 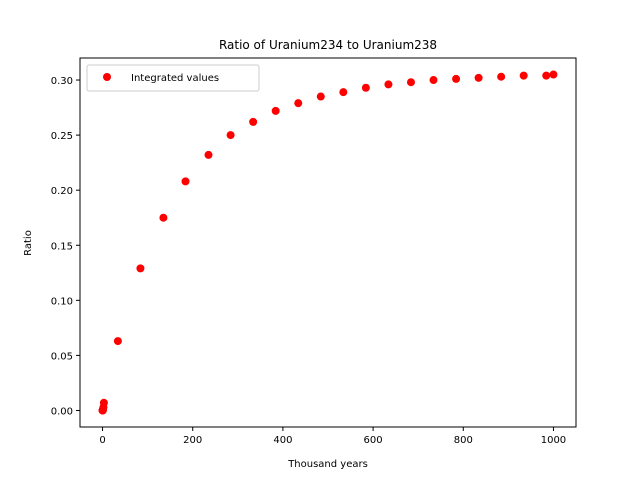 I want to click on x-tick-label: 600, so click(x=373, y=440).